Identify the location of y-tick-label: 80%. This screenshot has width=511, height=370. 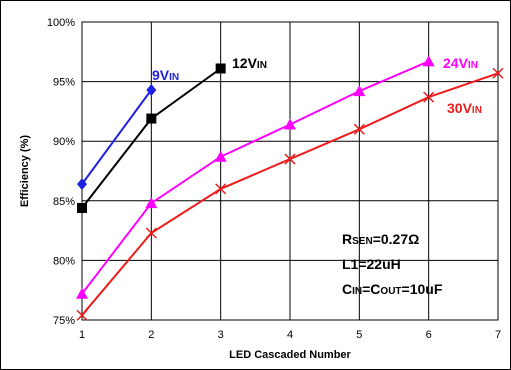
(64, 261).